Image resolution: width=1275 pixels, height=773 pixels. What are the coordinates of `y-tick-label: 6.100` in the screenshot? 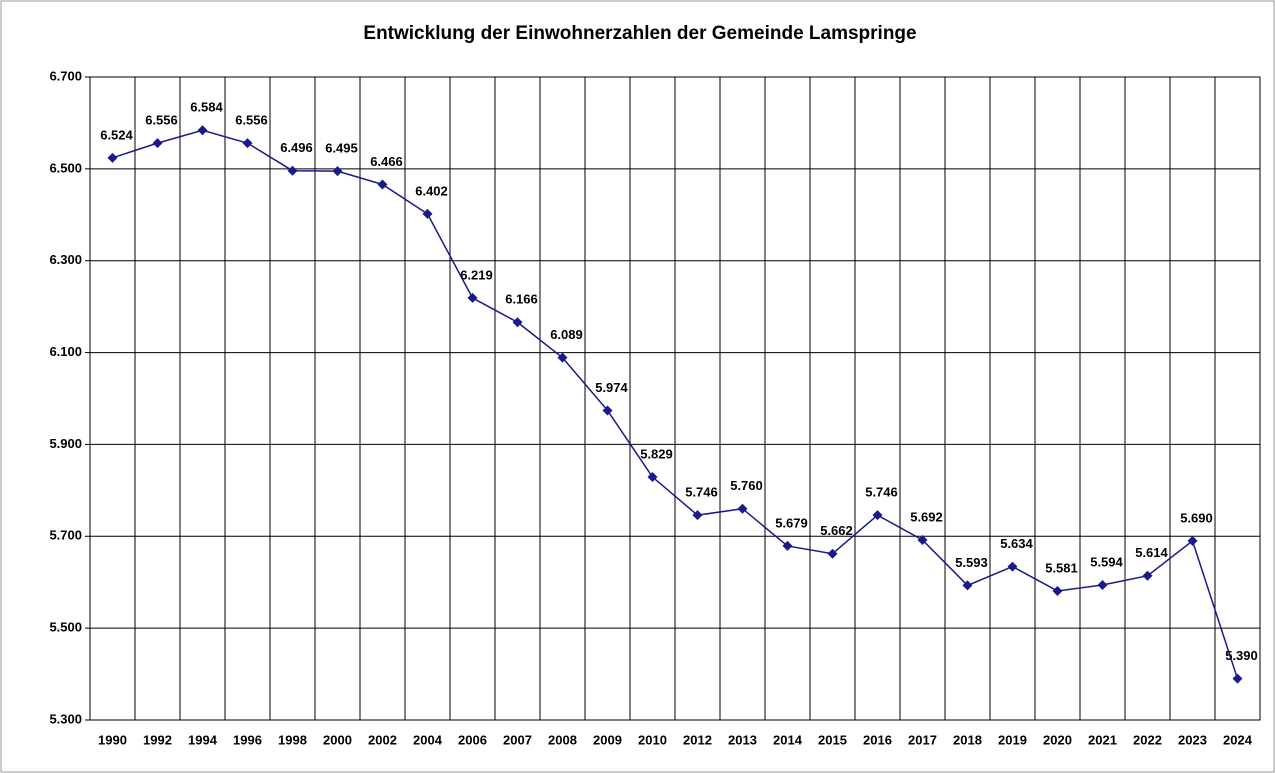 It's located at (65, 351).